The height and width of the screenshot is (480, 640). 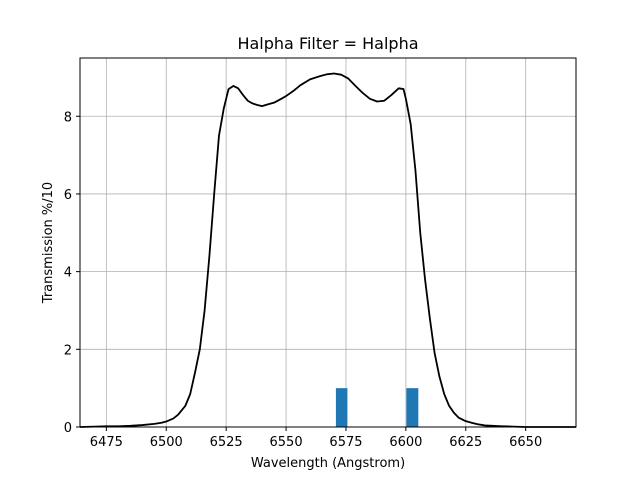 What do you see at coordinates (345, 442) in the screenshot?
I see `x-tick-label: 6575` at bounding box center [345, 442].